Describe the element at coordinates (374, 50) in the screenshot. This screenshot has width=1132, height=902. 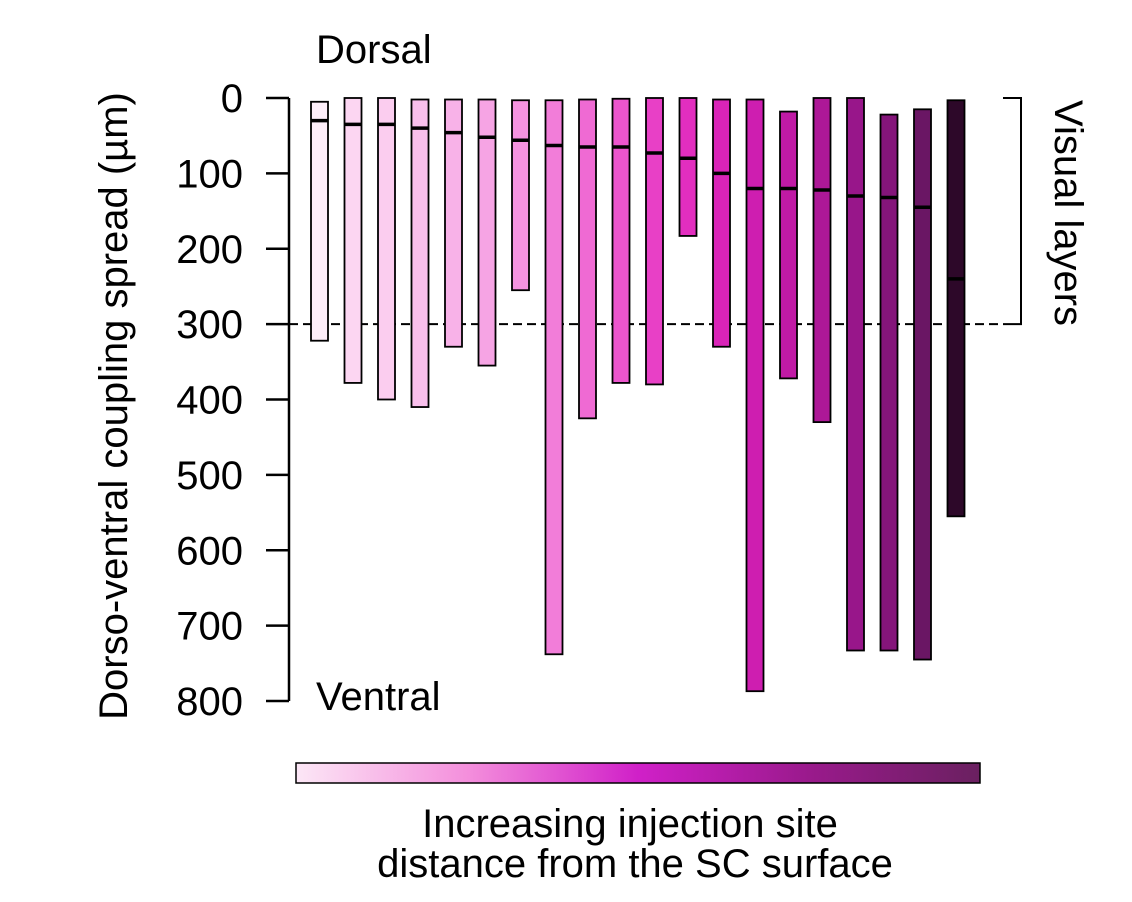
I see `dorsal-label: Dorsal` at that location.